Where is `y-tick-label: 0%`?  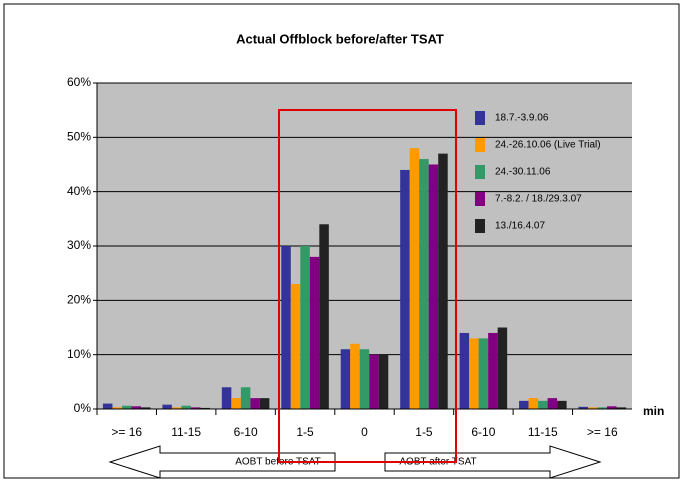 y-tick-label: 0% is located at coordinates (83, 408).